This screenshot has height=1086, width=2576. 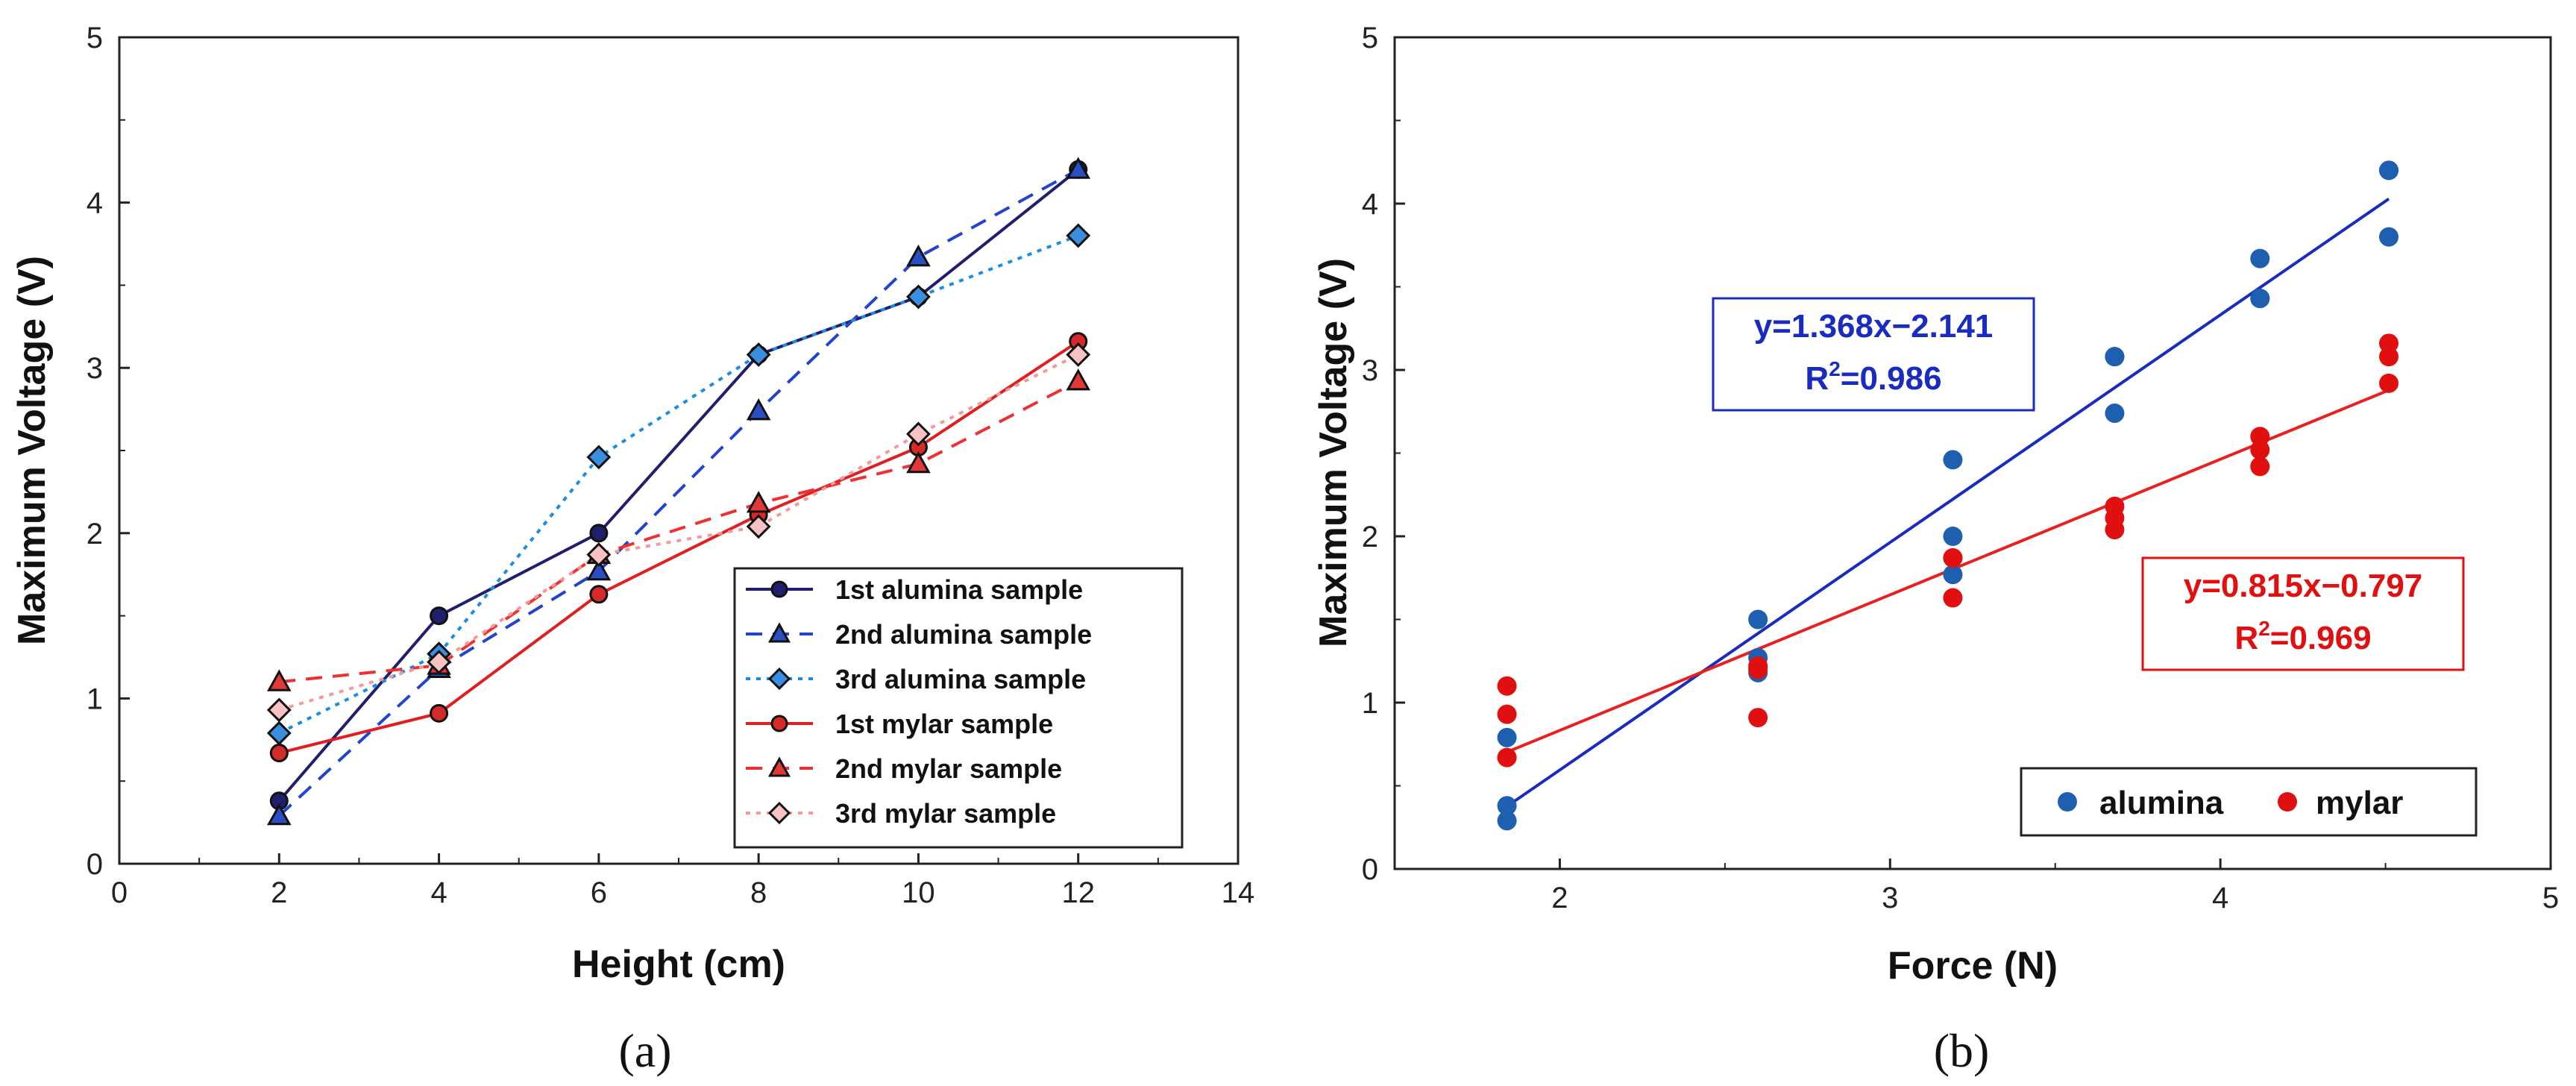 I want to click on y-tick-label-b: 3, so click(x=1370, y=370).